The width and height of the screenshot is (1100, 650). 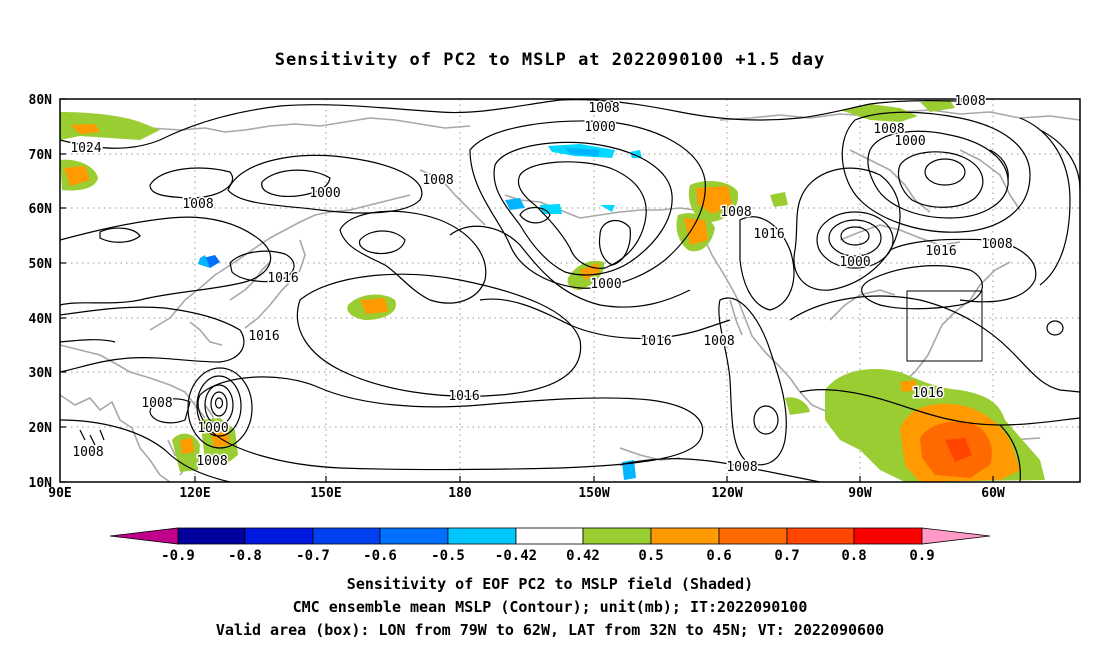 What do you see at coordinates (380, 556) in the screenshot?
I see `colorbar-label: -0.6` at bounding box center [380, 556].